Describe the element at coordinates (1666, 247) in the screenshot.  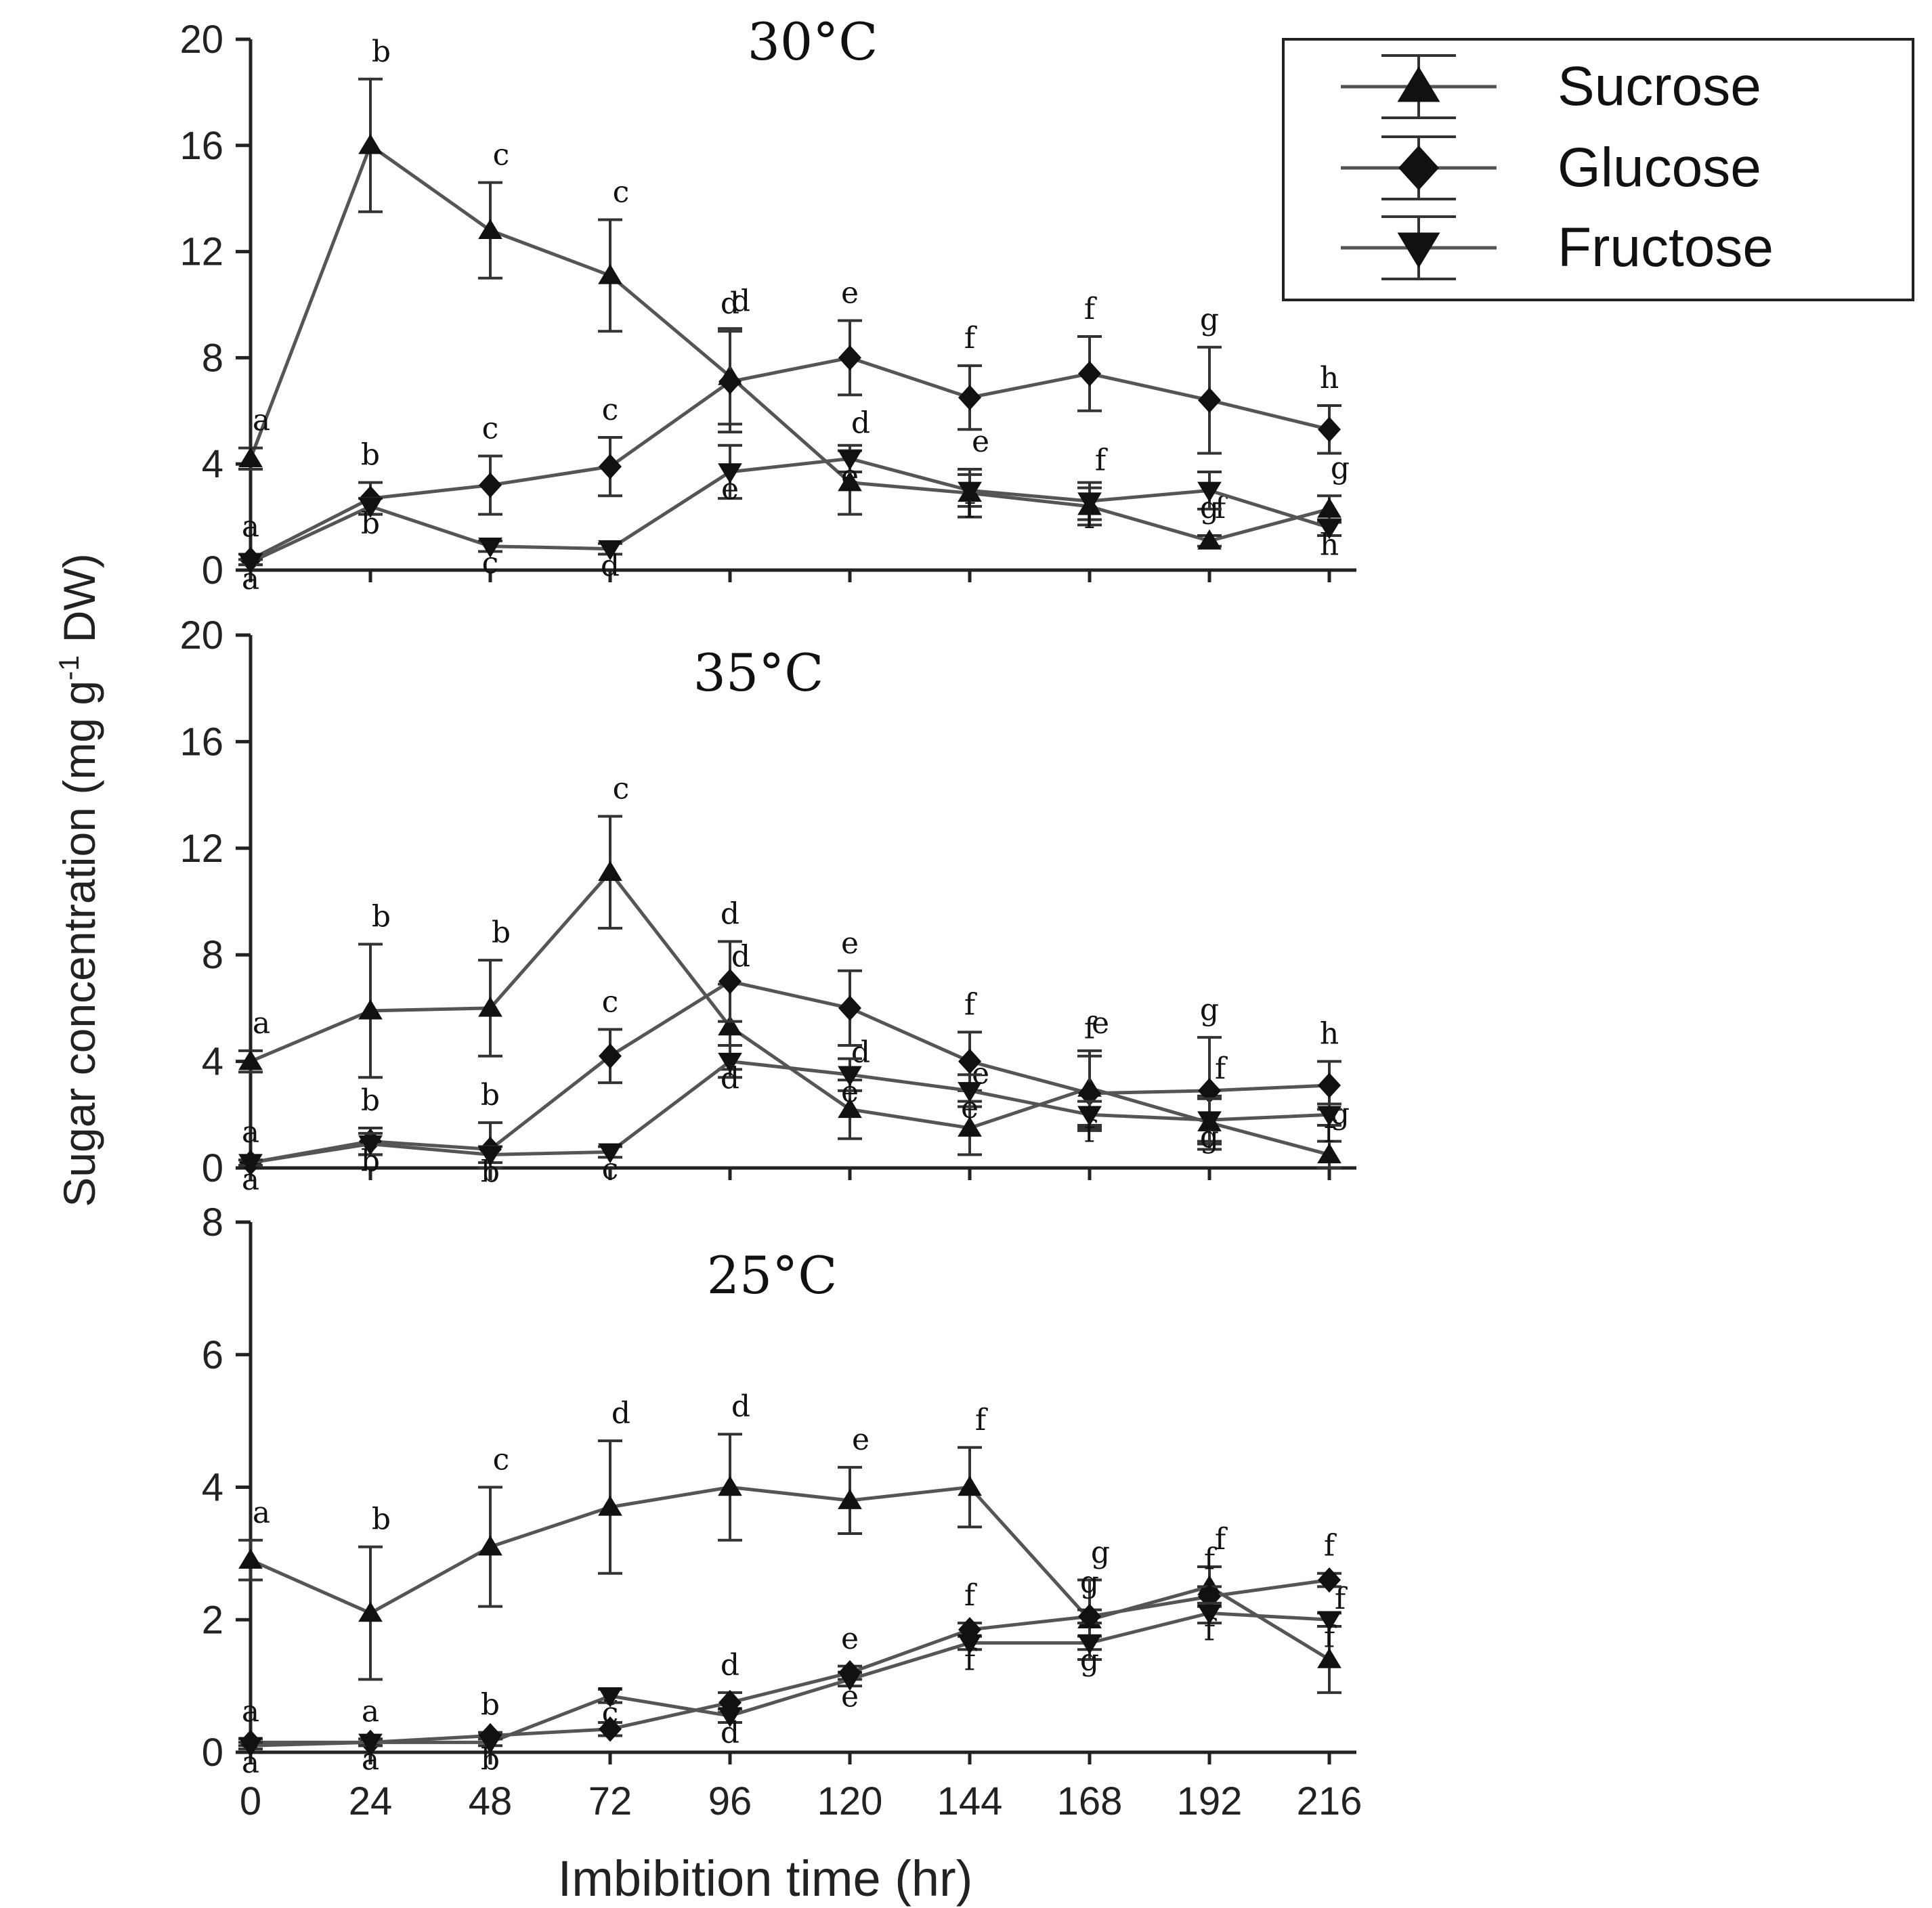
I see `legend-label: Fructose` at that location.